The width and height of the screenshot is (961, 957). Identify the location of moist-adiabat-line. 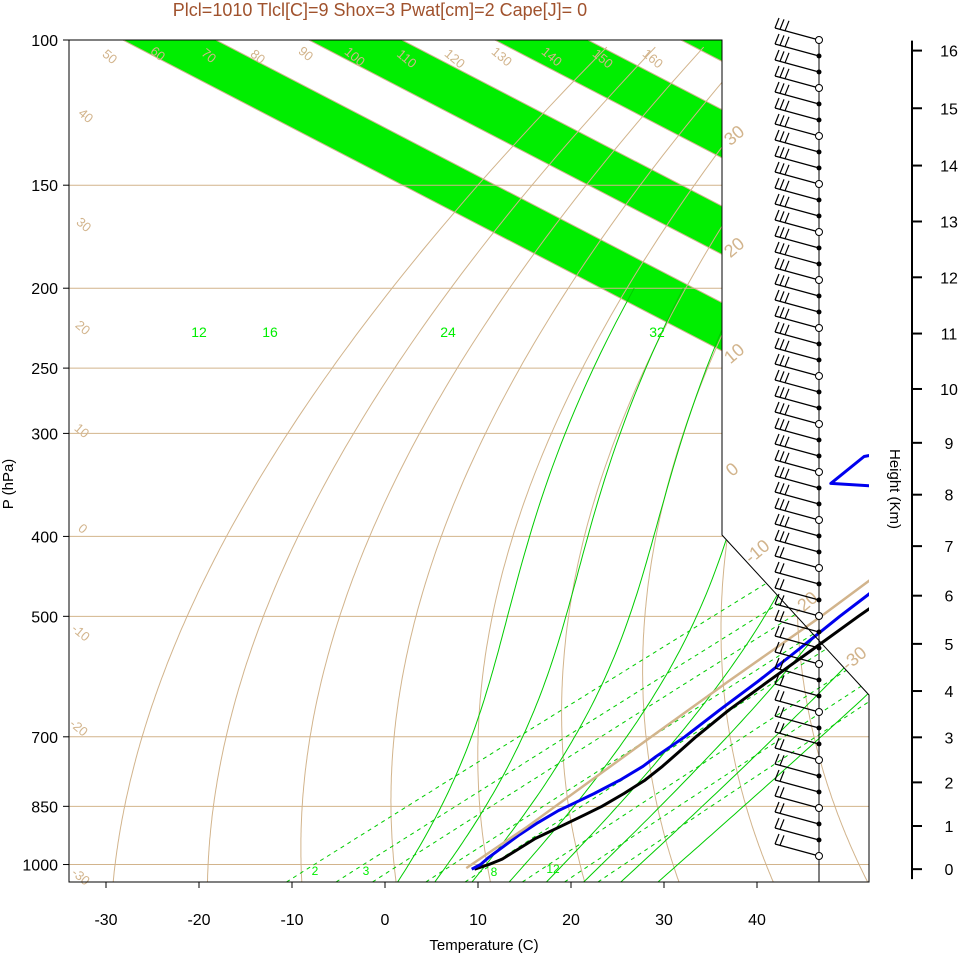
(726, 722).